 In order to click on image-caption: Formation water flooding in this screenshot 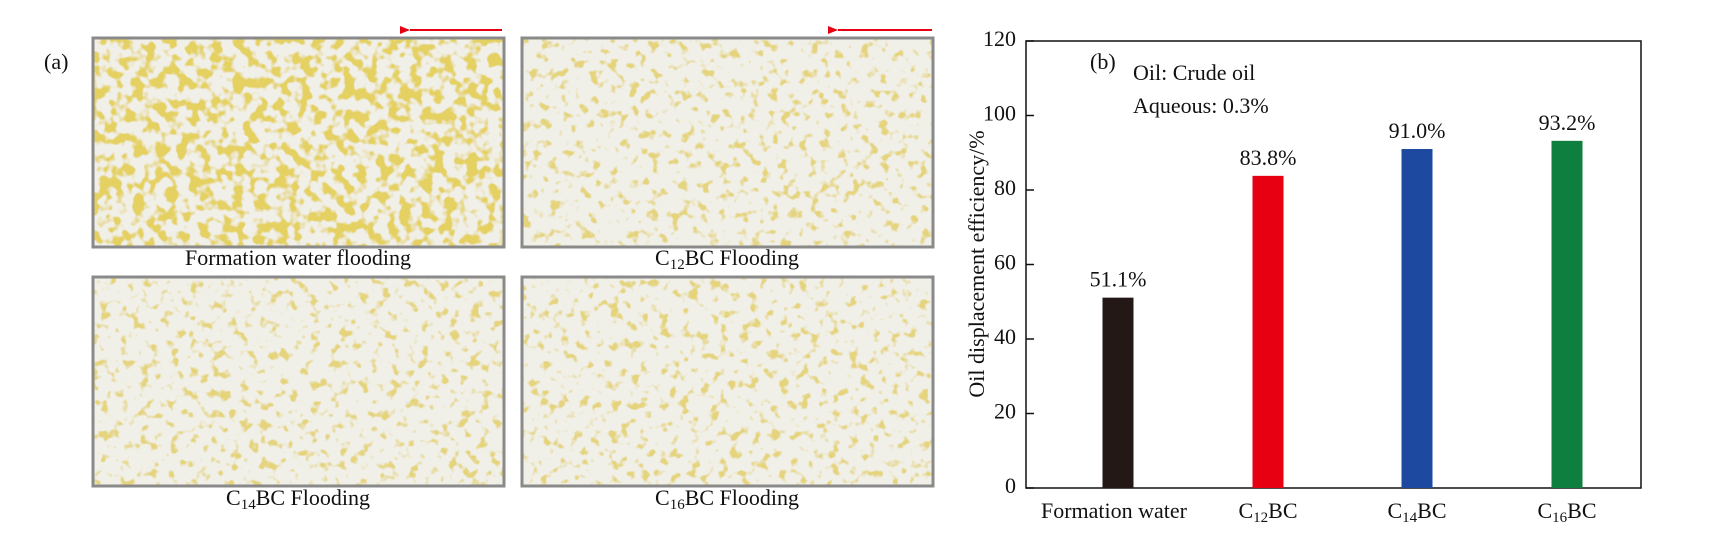, I will do `click(298, 257)`.